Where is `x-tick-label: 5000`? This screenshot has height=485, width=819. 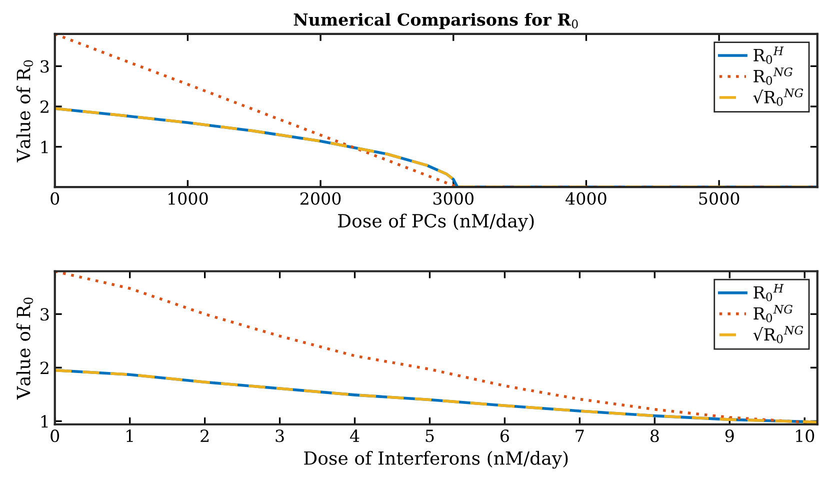 x-tick-label: 5000 is located at coordinates (719, 198).